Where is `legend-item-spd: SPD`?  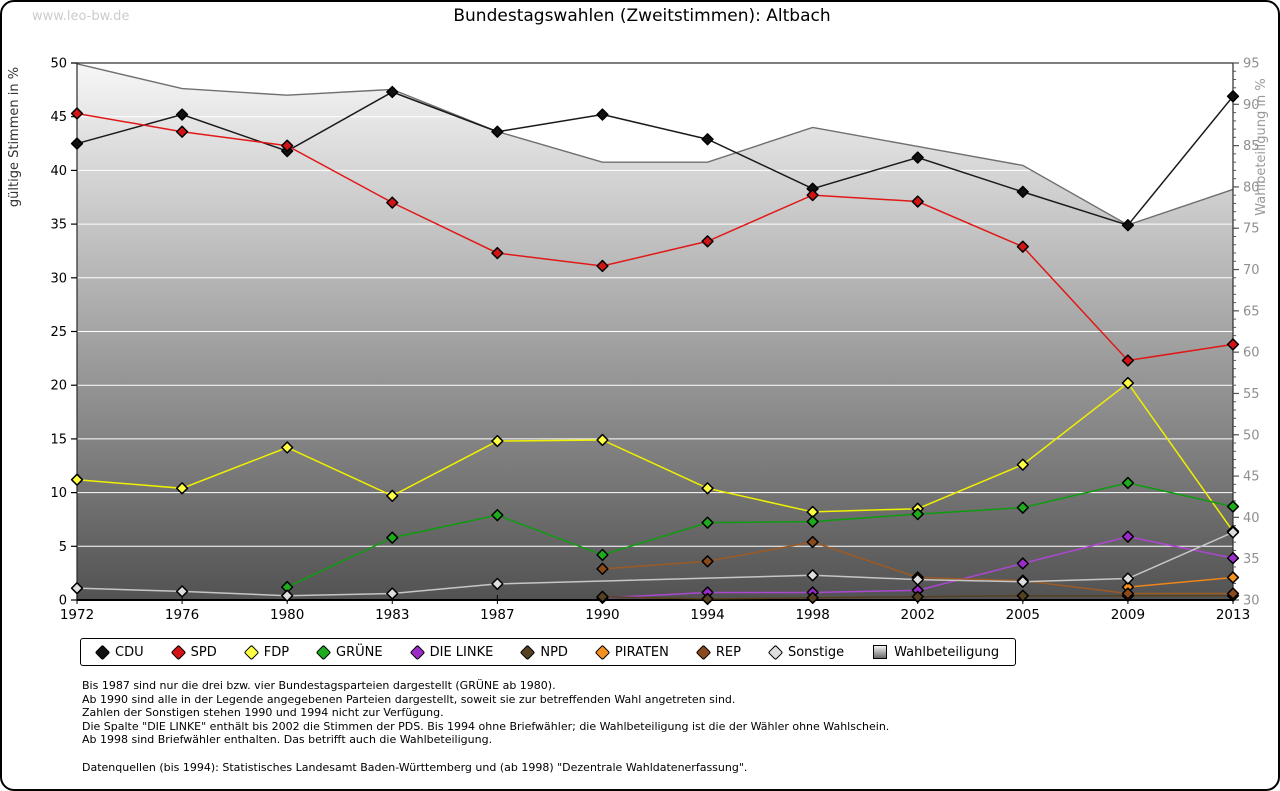
legend-item-spd: SPD is located at coordinates (193, 652).